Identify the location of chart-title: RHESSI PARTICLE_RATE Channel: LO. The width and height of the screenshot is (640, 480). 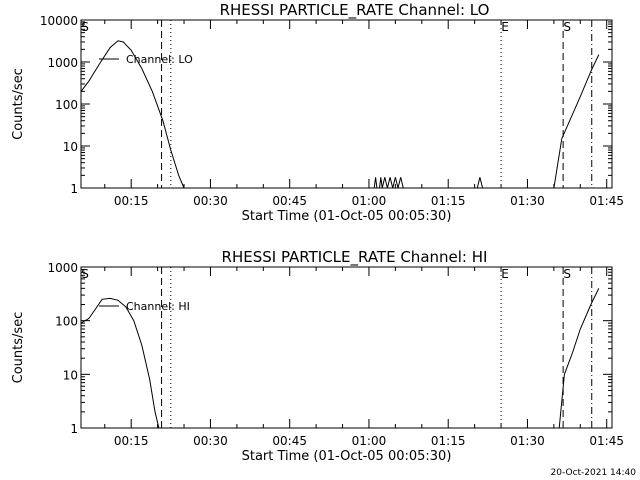
(355, 10).